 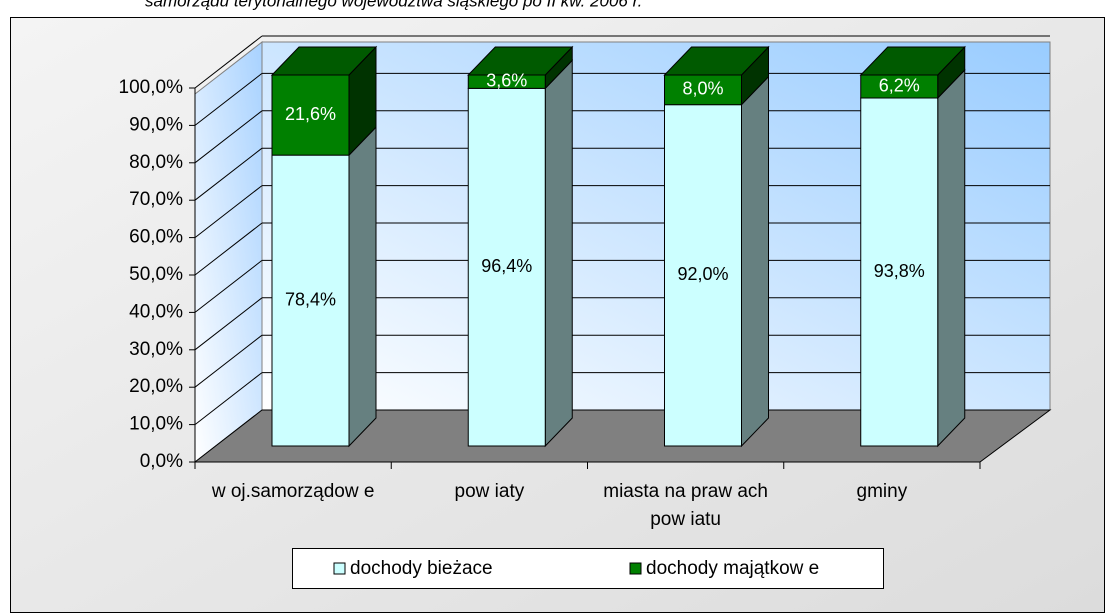 I want to click on y-tick-label: 60,0%, so click(x=156, y=237).